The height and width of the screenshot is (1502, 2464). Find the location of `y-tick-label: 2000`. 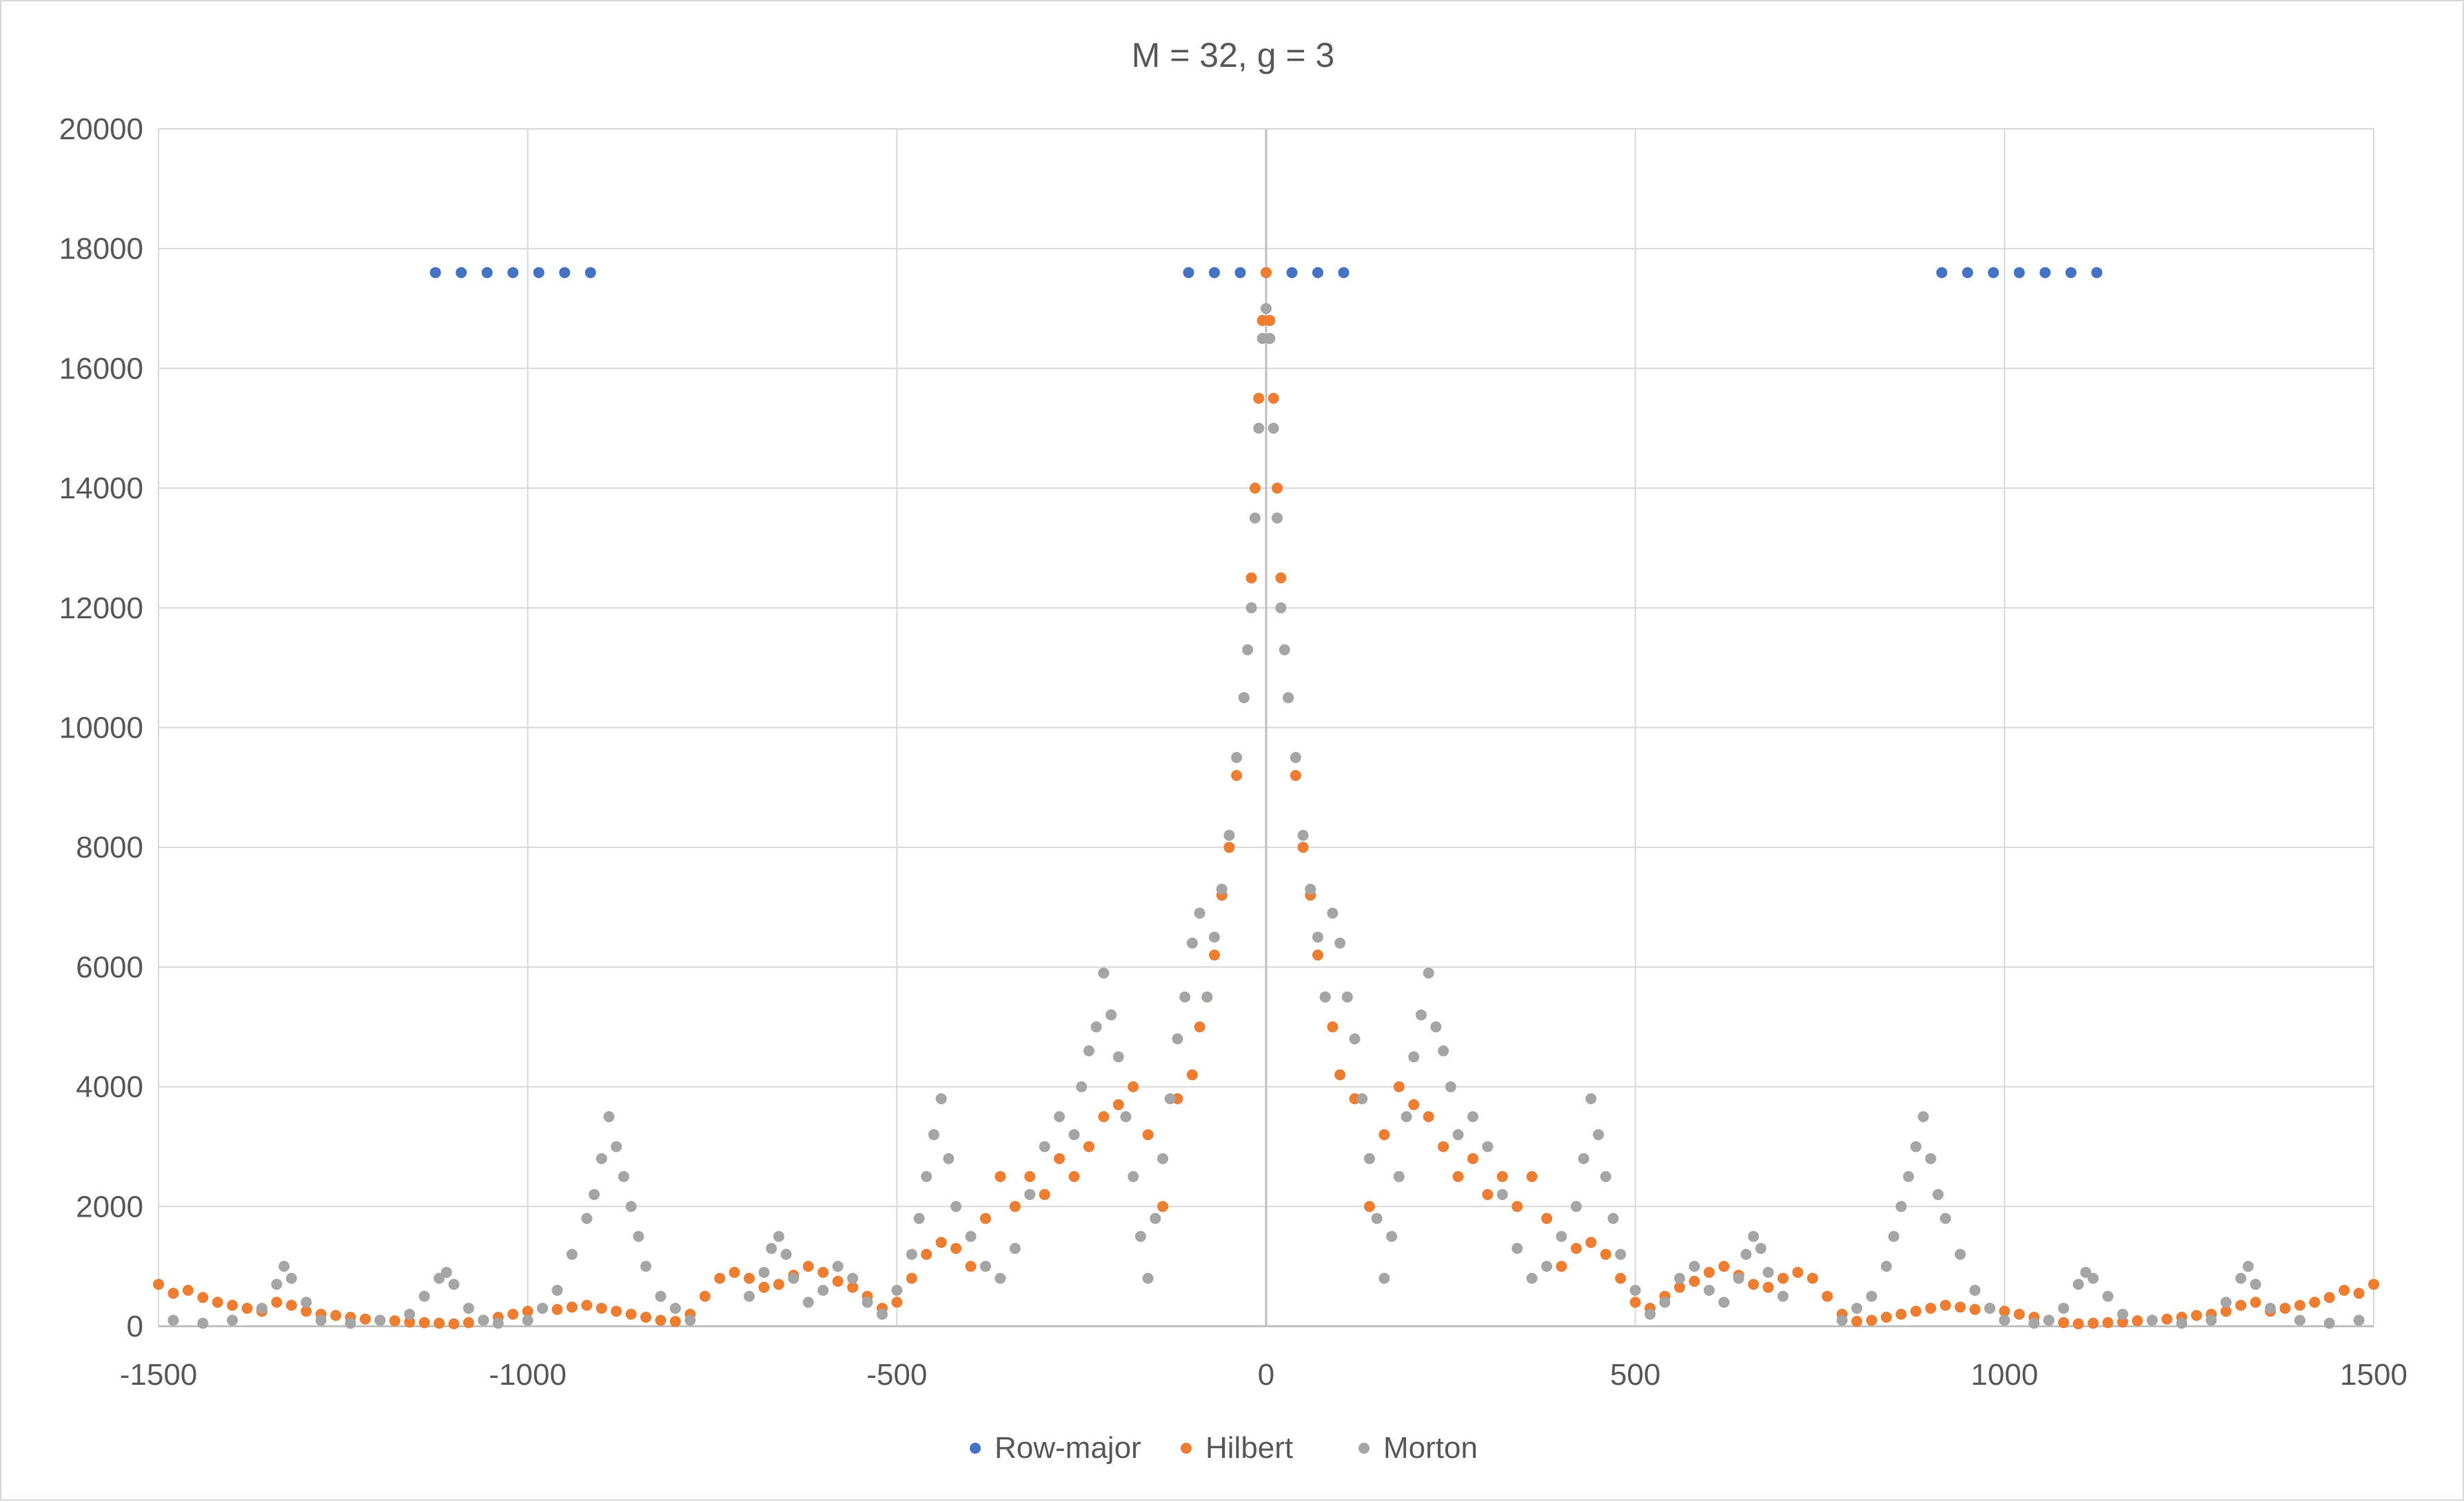

y-tick-label: 2000 is located at coordinates (109, 1207).